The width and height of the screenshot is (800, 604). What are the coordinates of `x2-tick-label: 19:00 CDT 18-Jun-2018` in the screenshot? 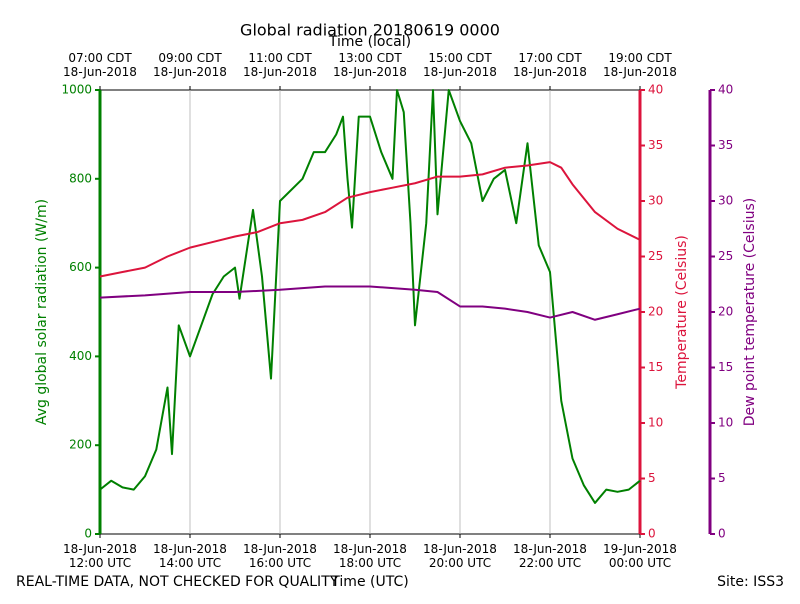 It's located at (640, 65).